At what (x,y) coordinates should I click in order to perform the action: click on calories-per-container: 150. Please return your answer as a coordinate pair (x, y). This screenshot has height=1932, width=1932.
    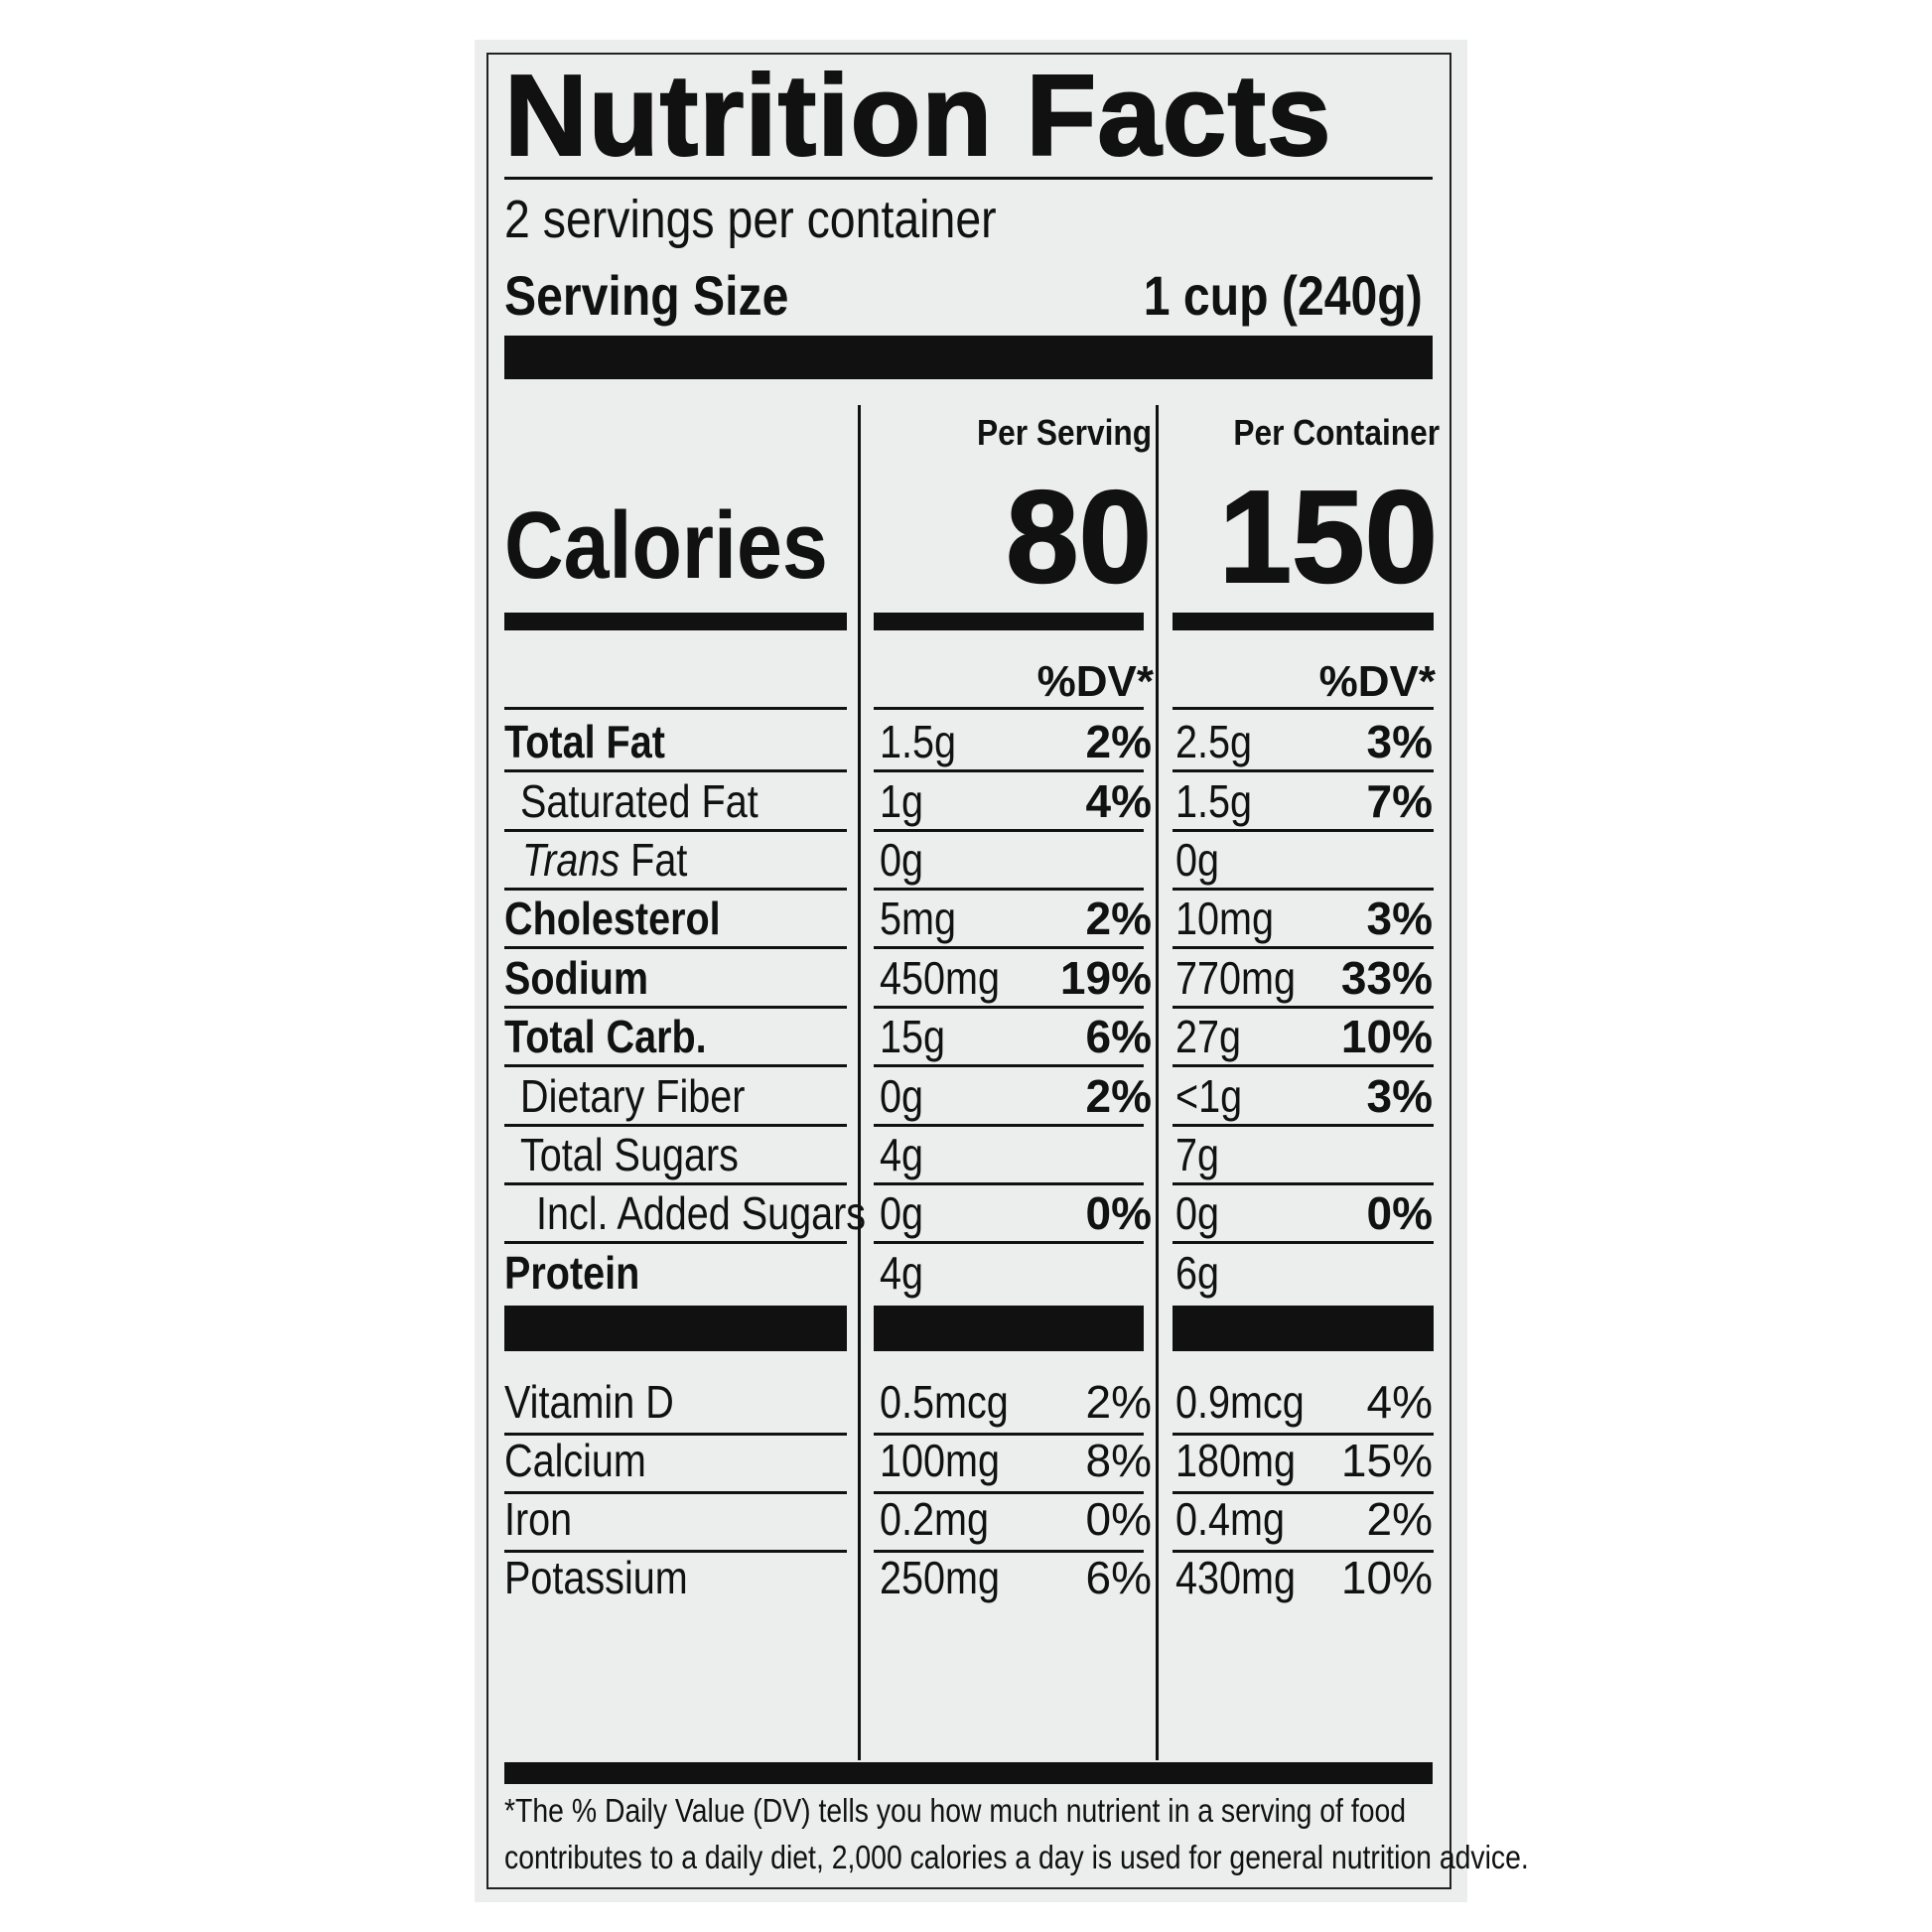
    Looking at the image, I should click on (1329, 537).